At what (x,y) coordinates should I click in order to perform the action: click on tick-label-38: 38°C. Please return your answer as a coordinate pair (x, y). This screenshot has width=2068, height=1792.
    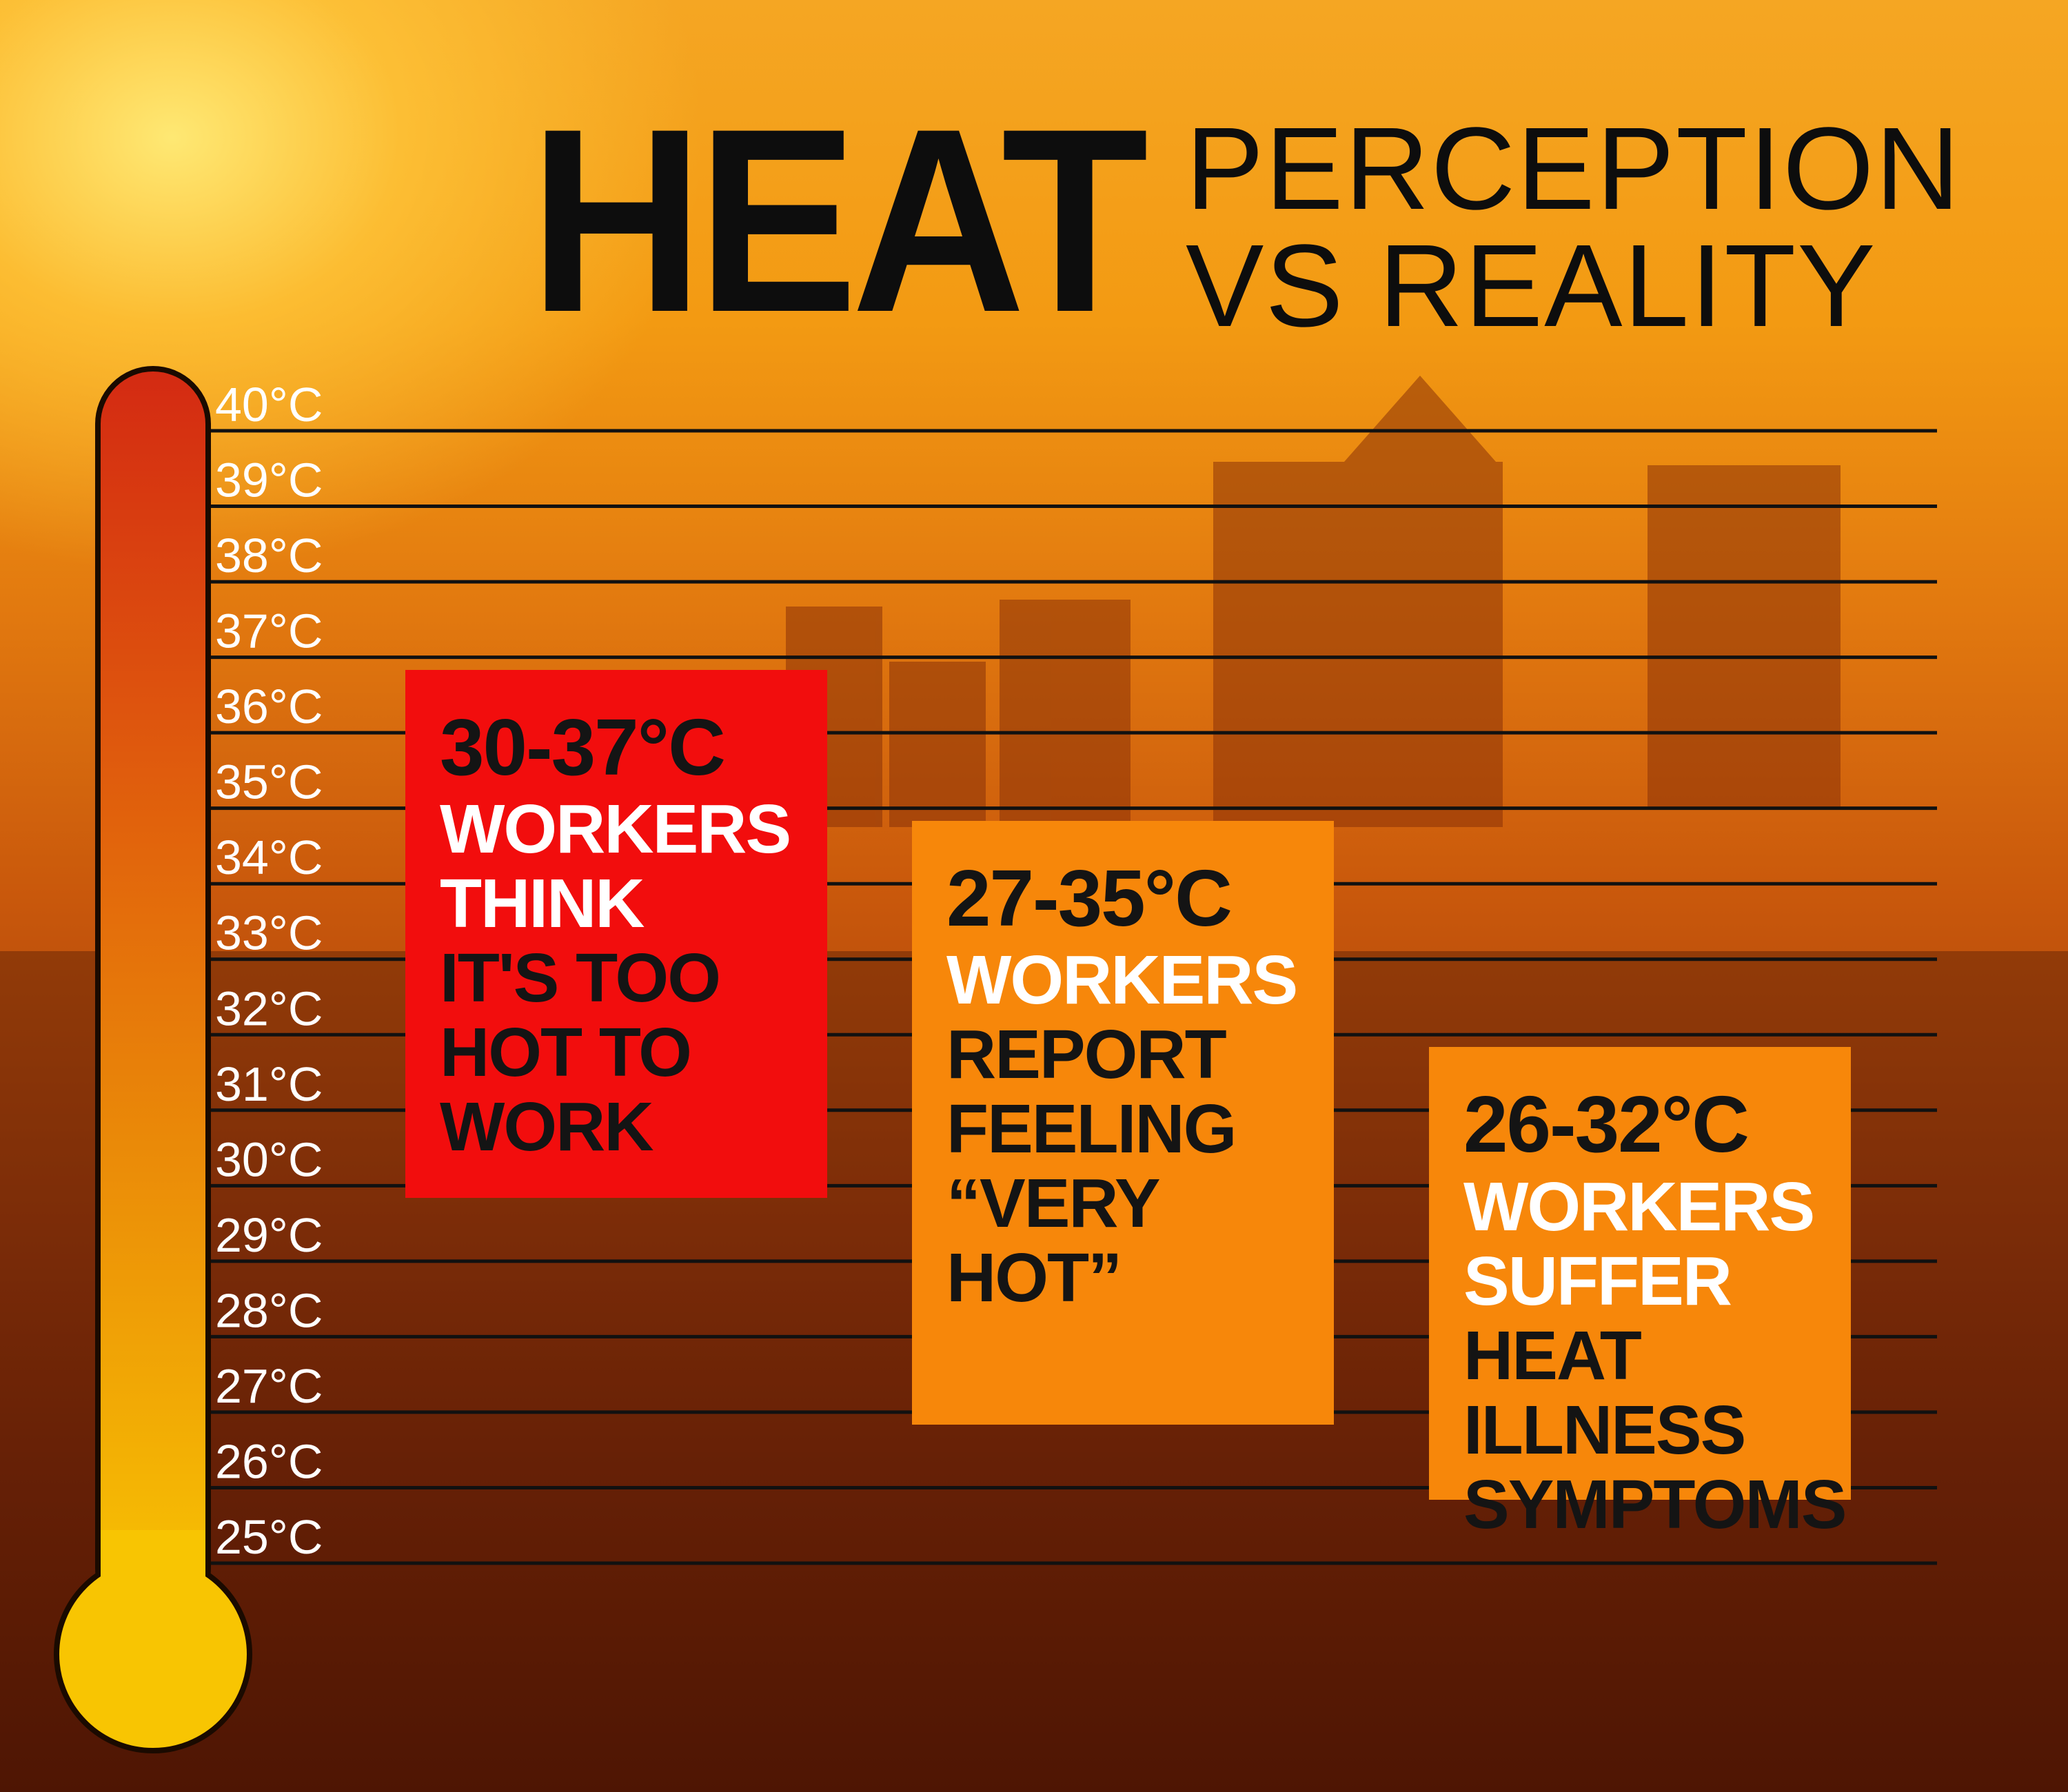
    Looking at the image, I should click on (269, 555).